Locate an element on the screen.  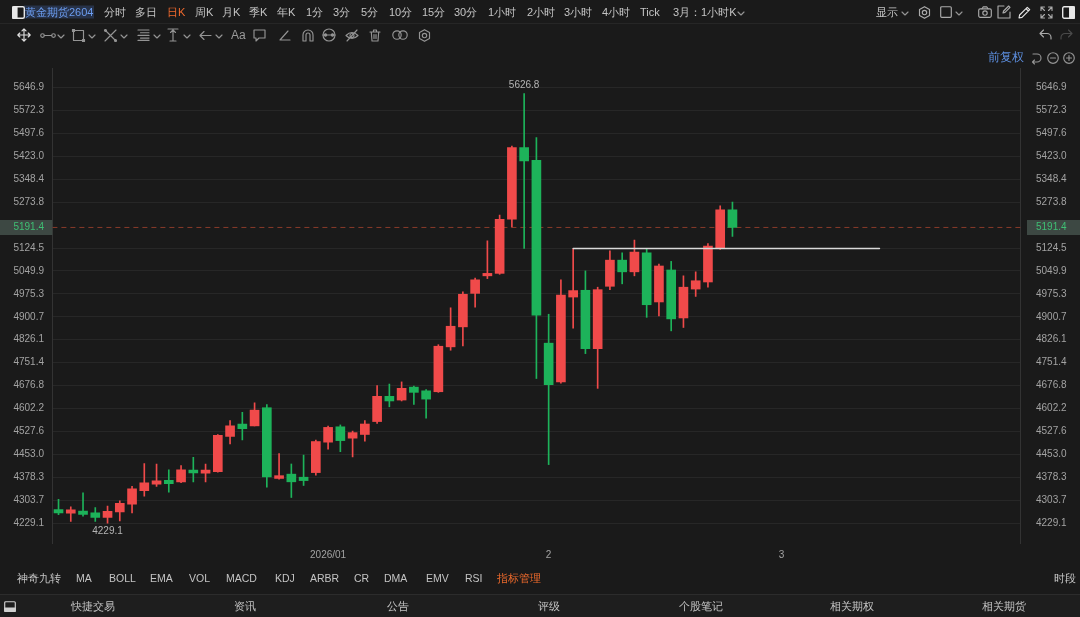
y2-tick-label: 5646.9 is located at coordinates (1052, 87).